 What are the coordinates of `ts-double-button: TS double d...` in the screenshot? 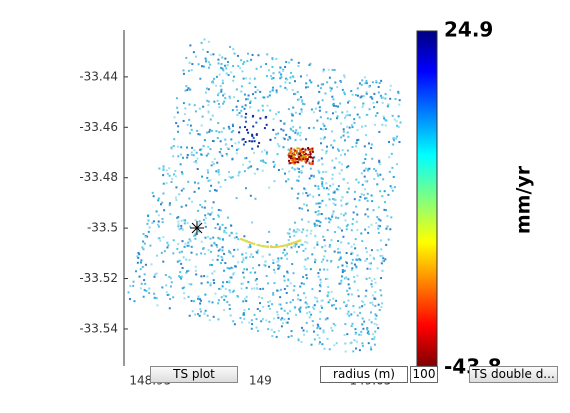 It's located at (513, 374).